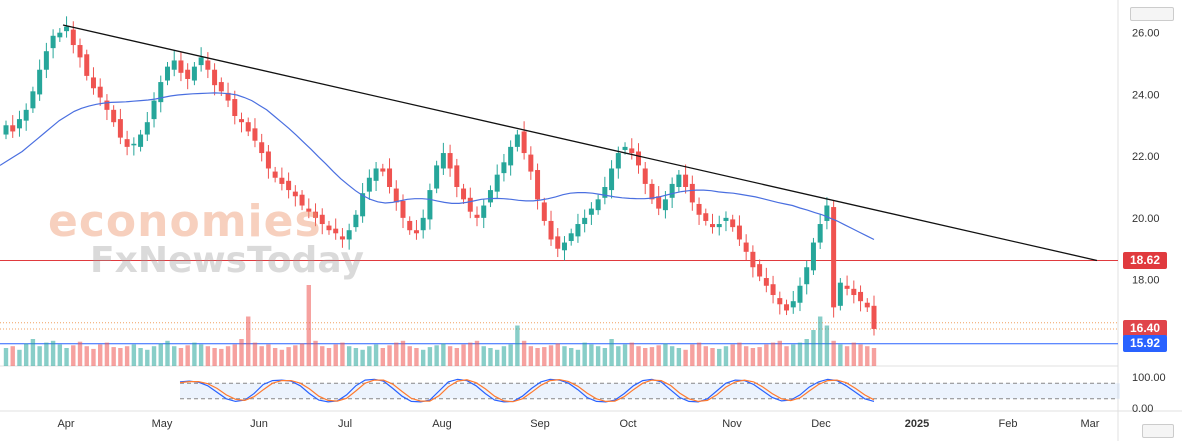 This screenshot has width=1182, height=441. I want to click on price-label: 15.92, so click(1145, 344).